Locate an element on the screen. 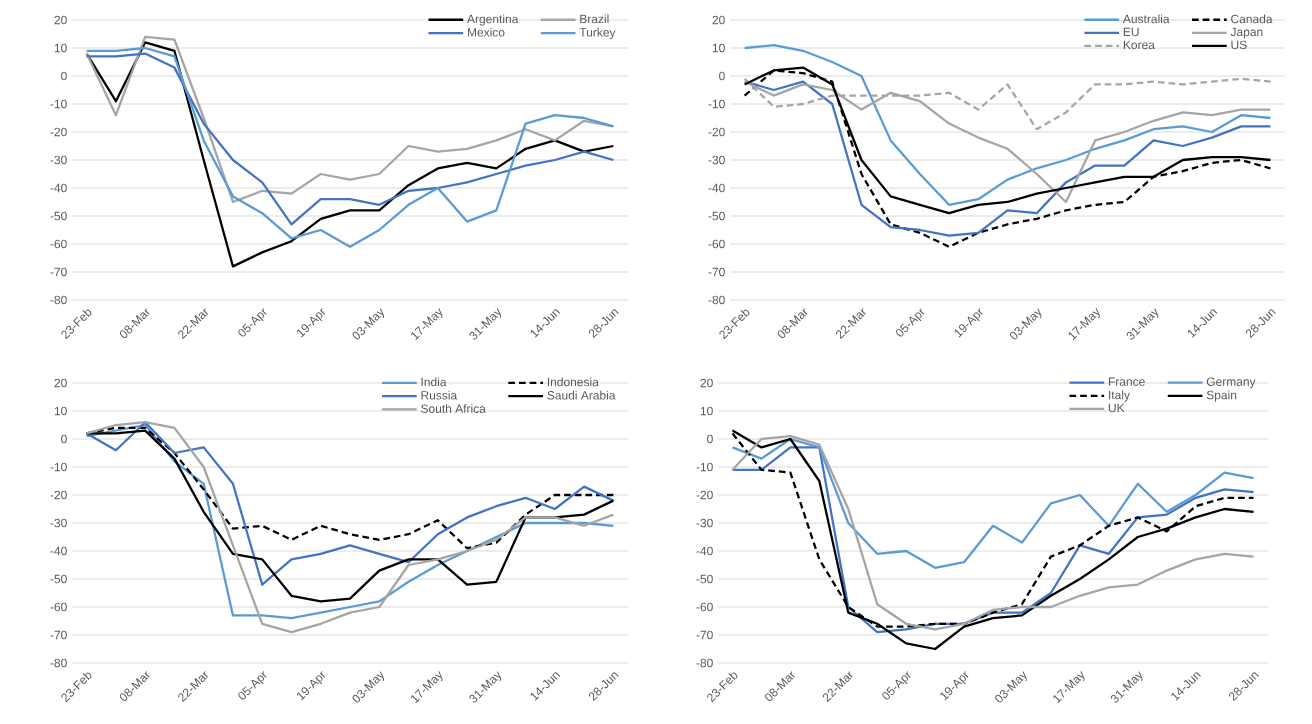 The height and width of the screenshot is (724, 1312). legend-label: South Africa is located at coordinates (453, 408).